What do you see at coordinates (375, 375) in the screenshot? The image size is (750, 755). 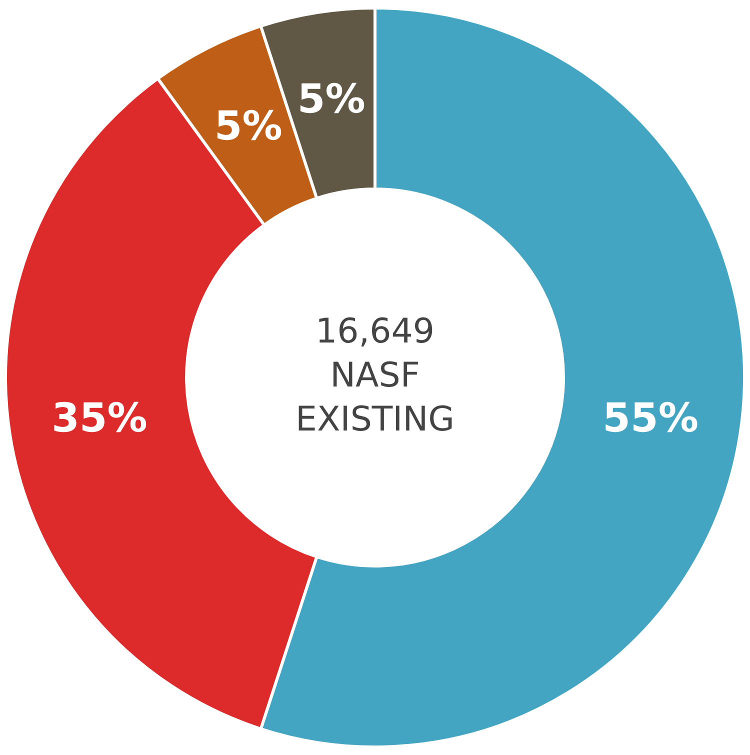 I see `text: NASF` at bounding box center [375, 375].